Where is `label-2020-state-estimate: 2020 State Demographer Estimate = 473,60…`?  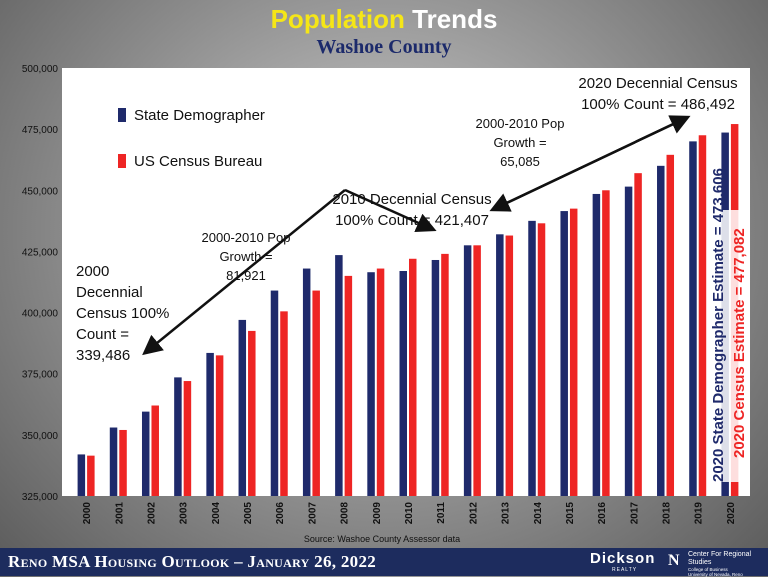
label-2020-state-estimate: 2020 State Demographer Estimate = 473,60… is located at coordinates (718, 325).